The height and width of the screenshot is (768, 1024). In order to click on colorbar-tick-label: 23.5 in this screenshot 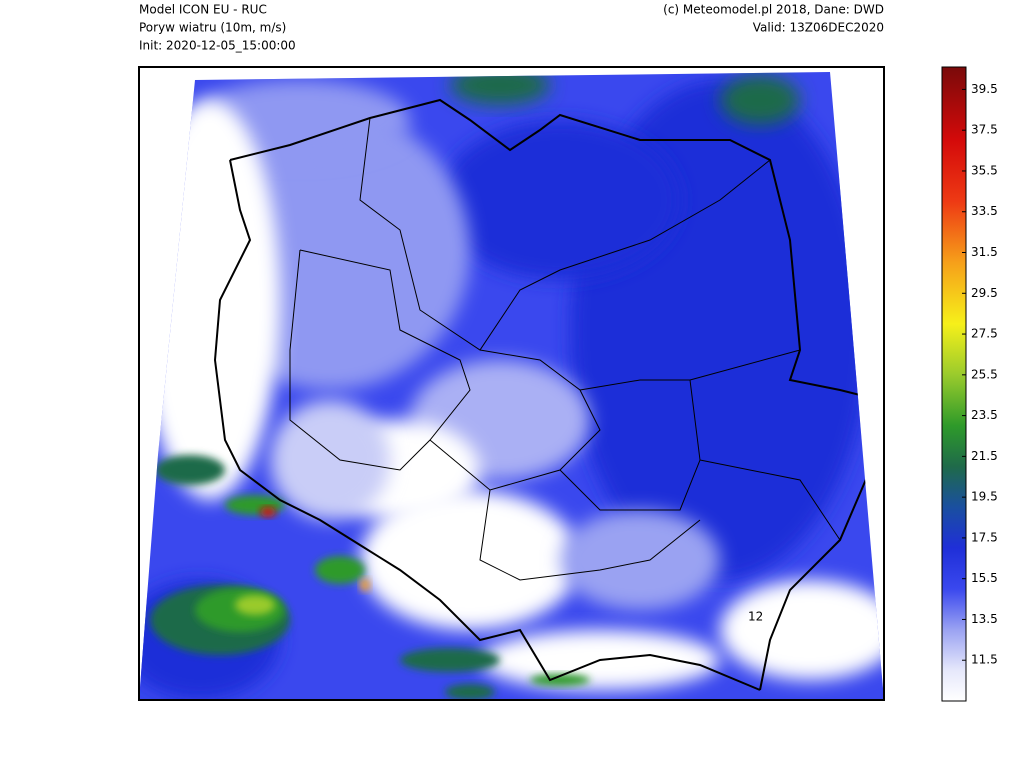, I will do `click(984, 415)`.